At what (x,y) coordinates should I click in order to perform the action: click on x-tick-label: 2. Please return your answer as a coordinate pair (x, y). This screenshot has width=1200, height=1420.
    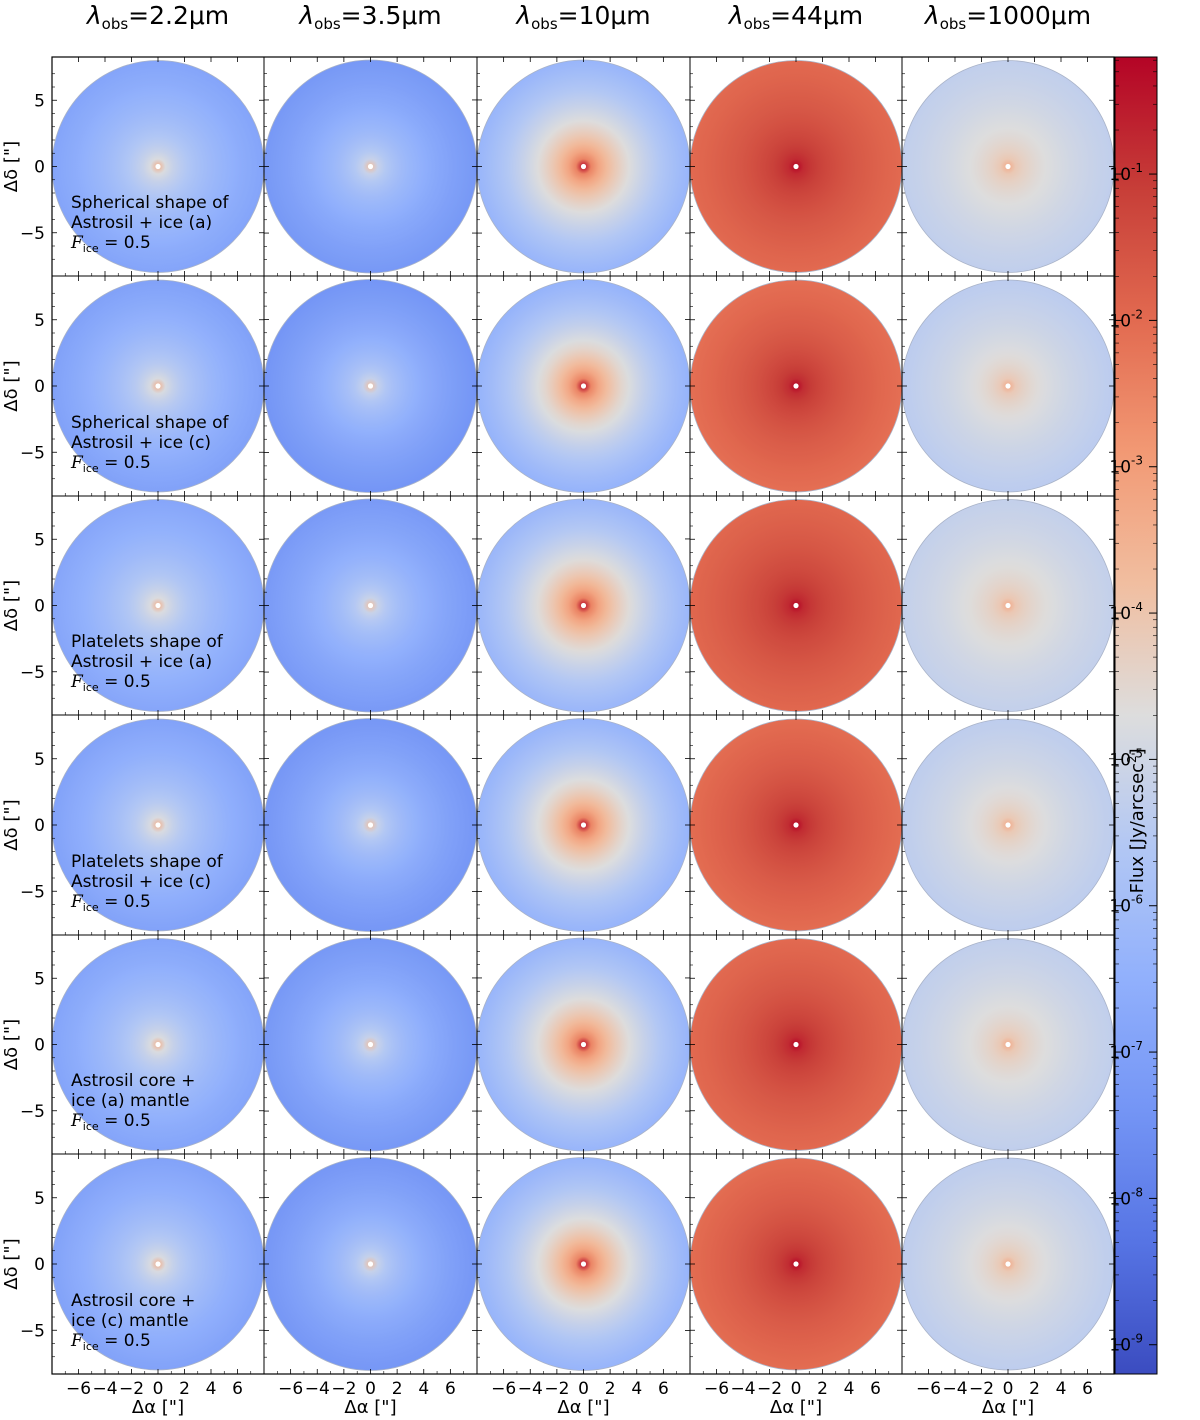
    Looking at the image, I should click on (610, 1389).